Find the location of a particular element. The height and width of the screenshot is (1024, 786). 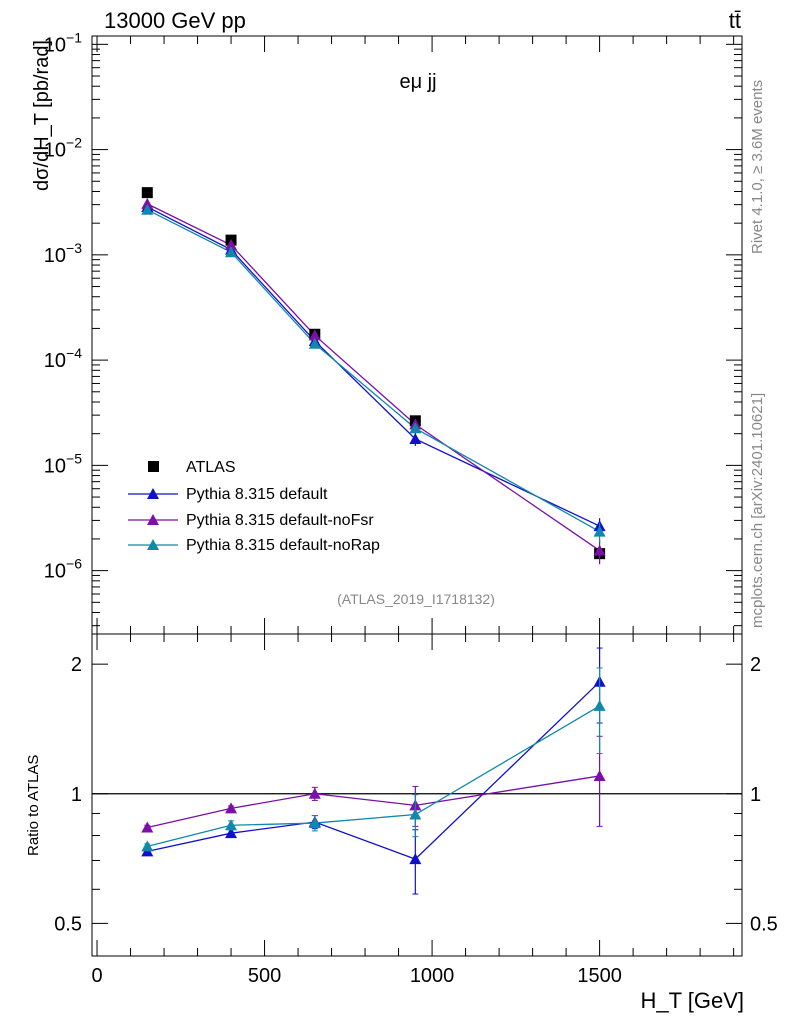

x-tick-label: 500 is located at coordinates (264, 976).